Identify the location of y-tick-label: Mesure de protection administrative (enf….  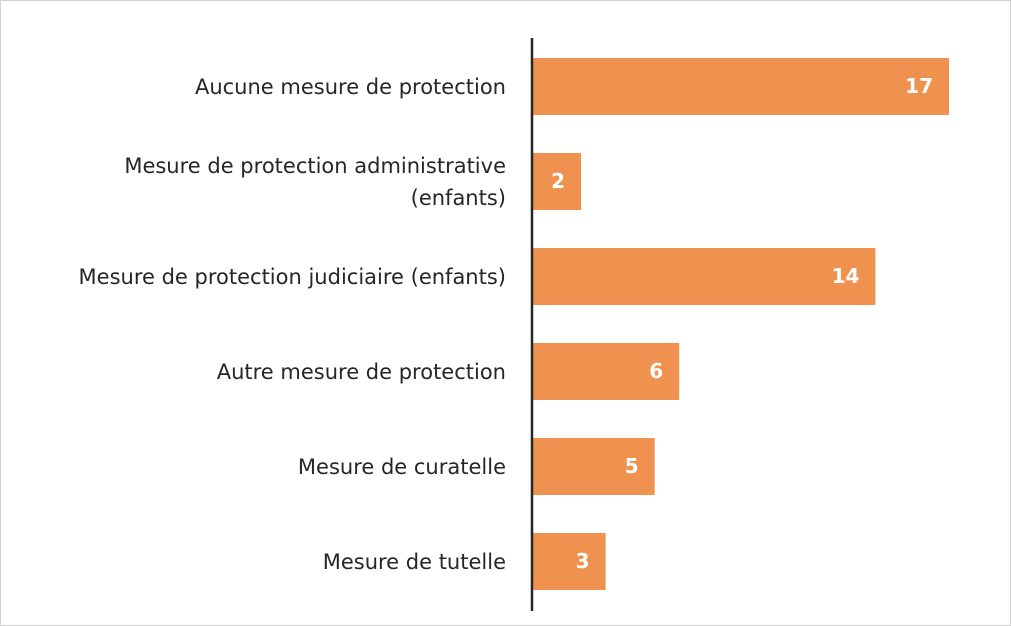
(315, 181).